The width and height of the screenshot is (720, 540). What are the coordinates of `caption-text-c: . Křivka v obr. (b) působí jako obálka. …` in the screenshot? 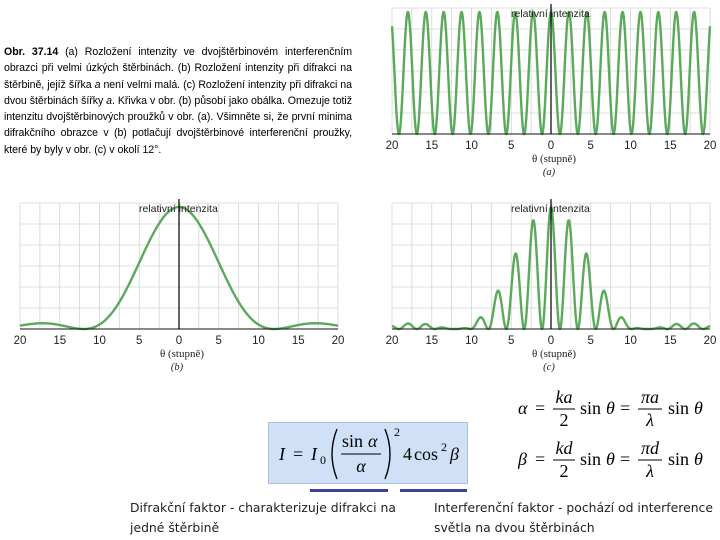 It's located at (178, 125).